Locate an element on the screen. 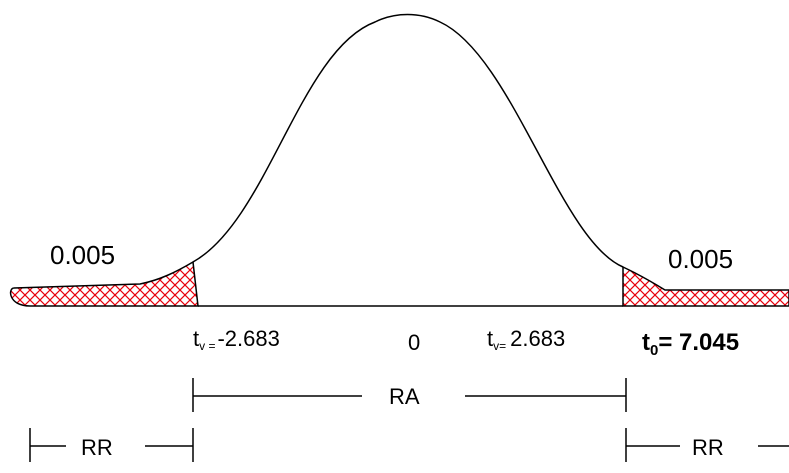 This screenshot has height=473, width=789. right-rejection-tail is located at coordinates (705, 286).